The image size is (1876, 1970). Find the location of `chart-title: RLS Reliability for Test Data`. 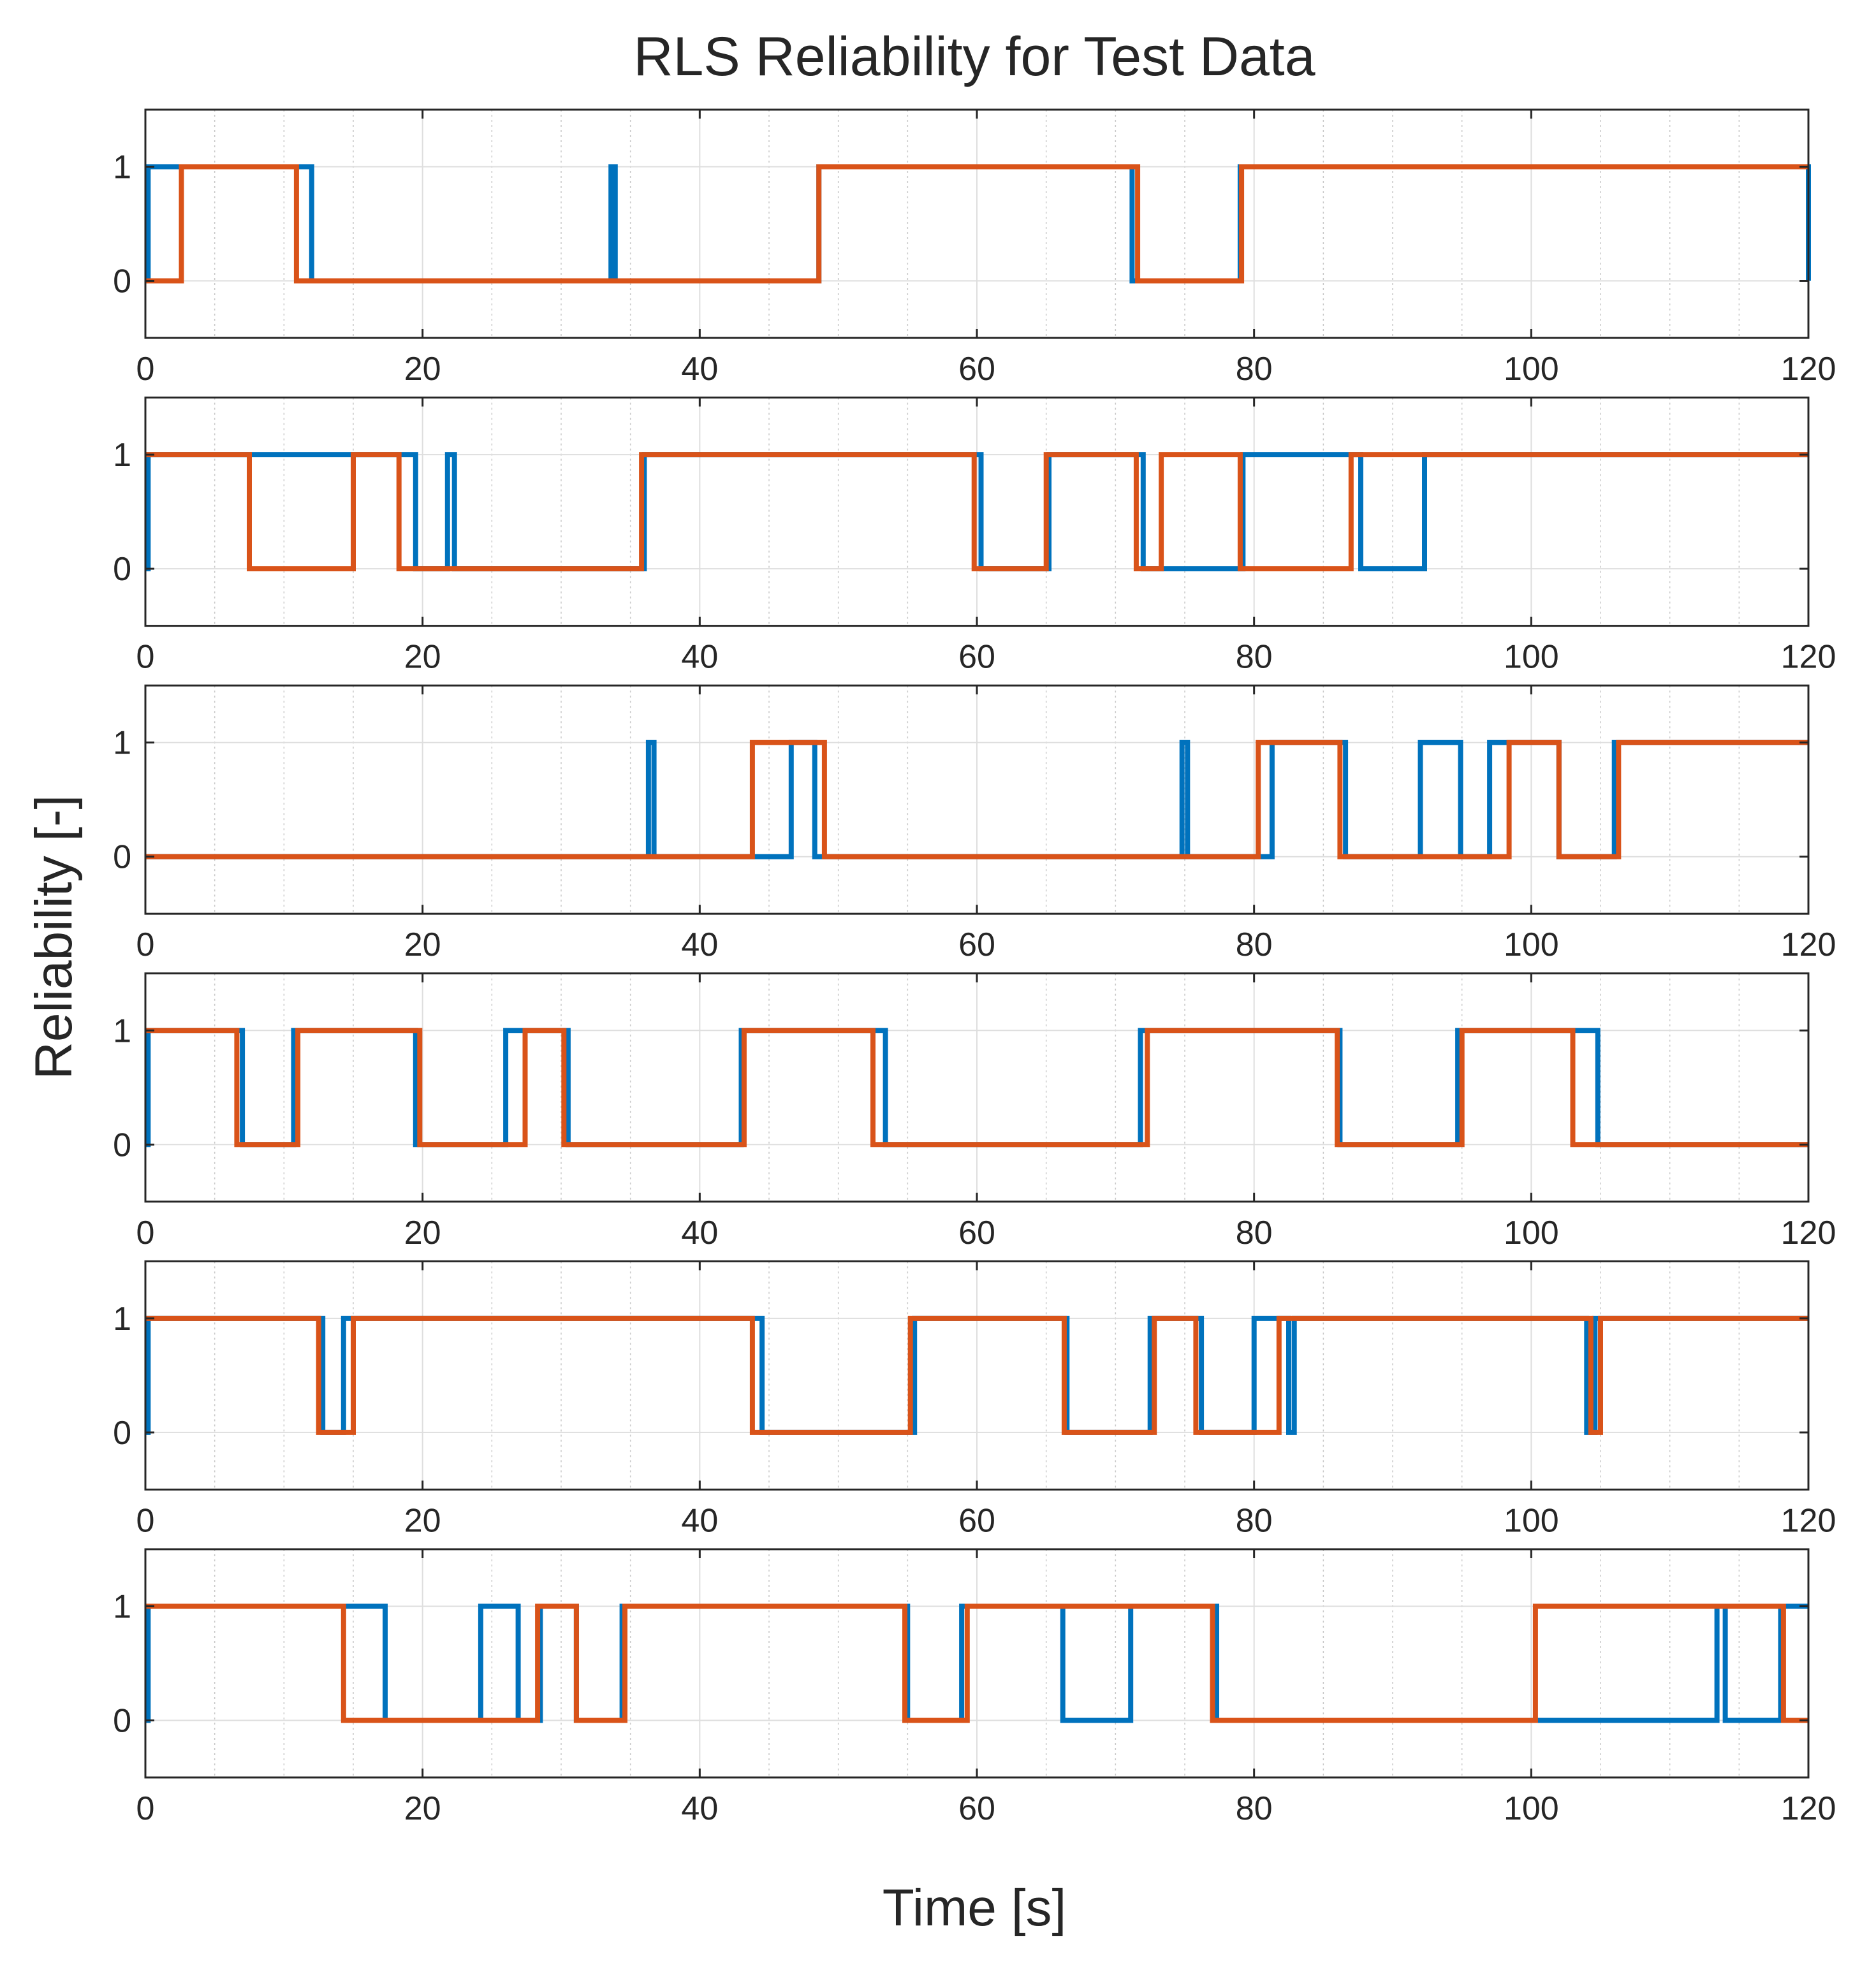

chart-title: RLS Reliability for Test Data is located at coordinates (974, 56).